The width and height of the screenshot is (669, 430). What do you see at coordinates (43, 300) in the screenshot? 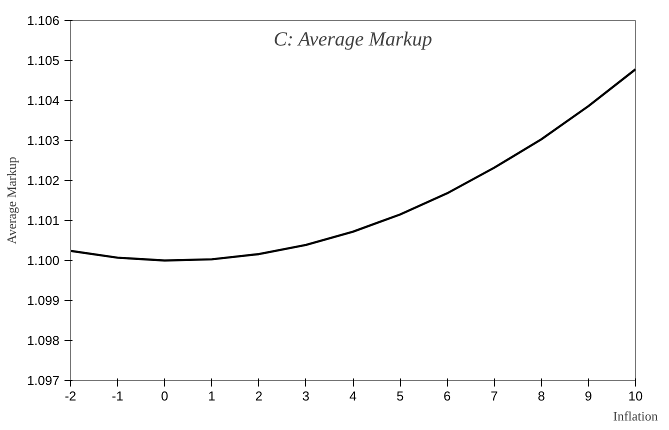
I see `y-tick-label: 1.099` at bounding box center [43, 300].